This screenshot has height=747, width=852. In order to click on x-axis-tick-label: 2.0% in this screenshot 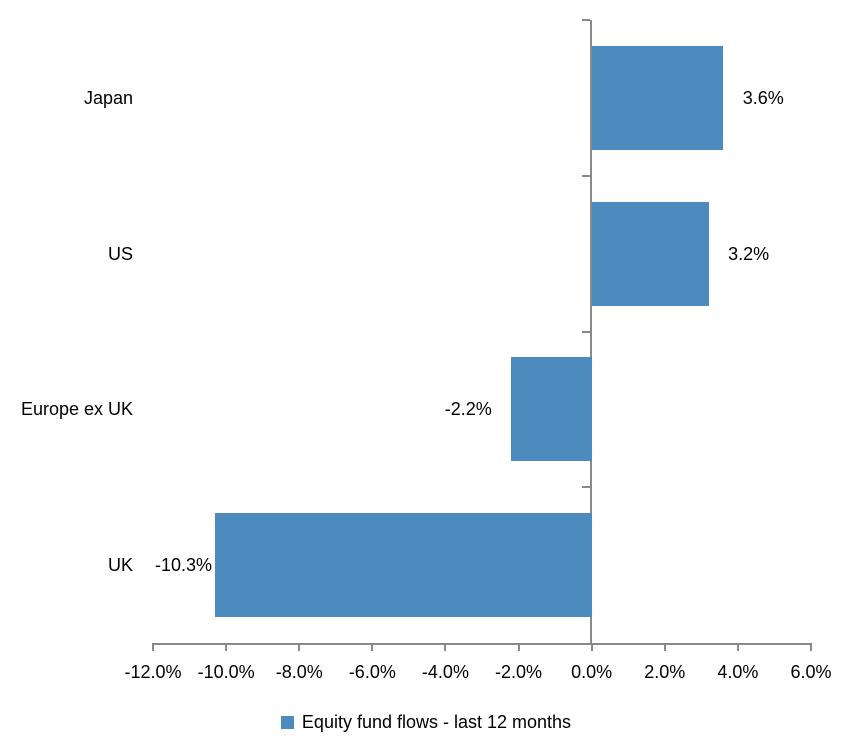, I will do `click(665, 672)`.